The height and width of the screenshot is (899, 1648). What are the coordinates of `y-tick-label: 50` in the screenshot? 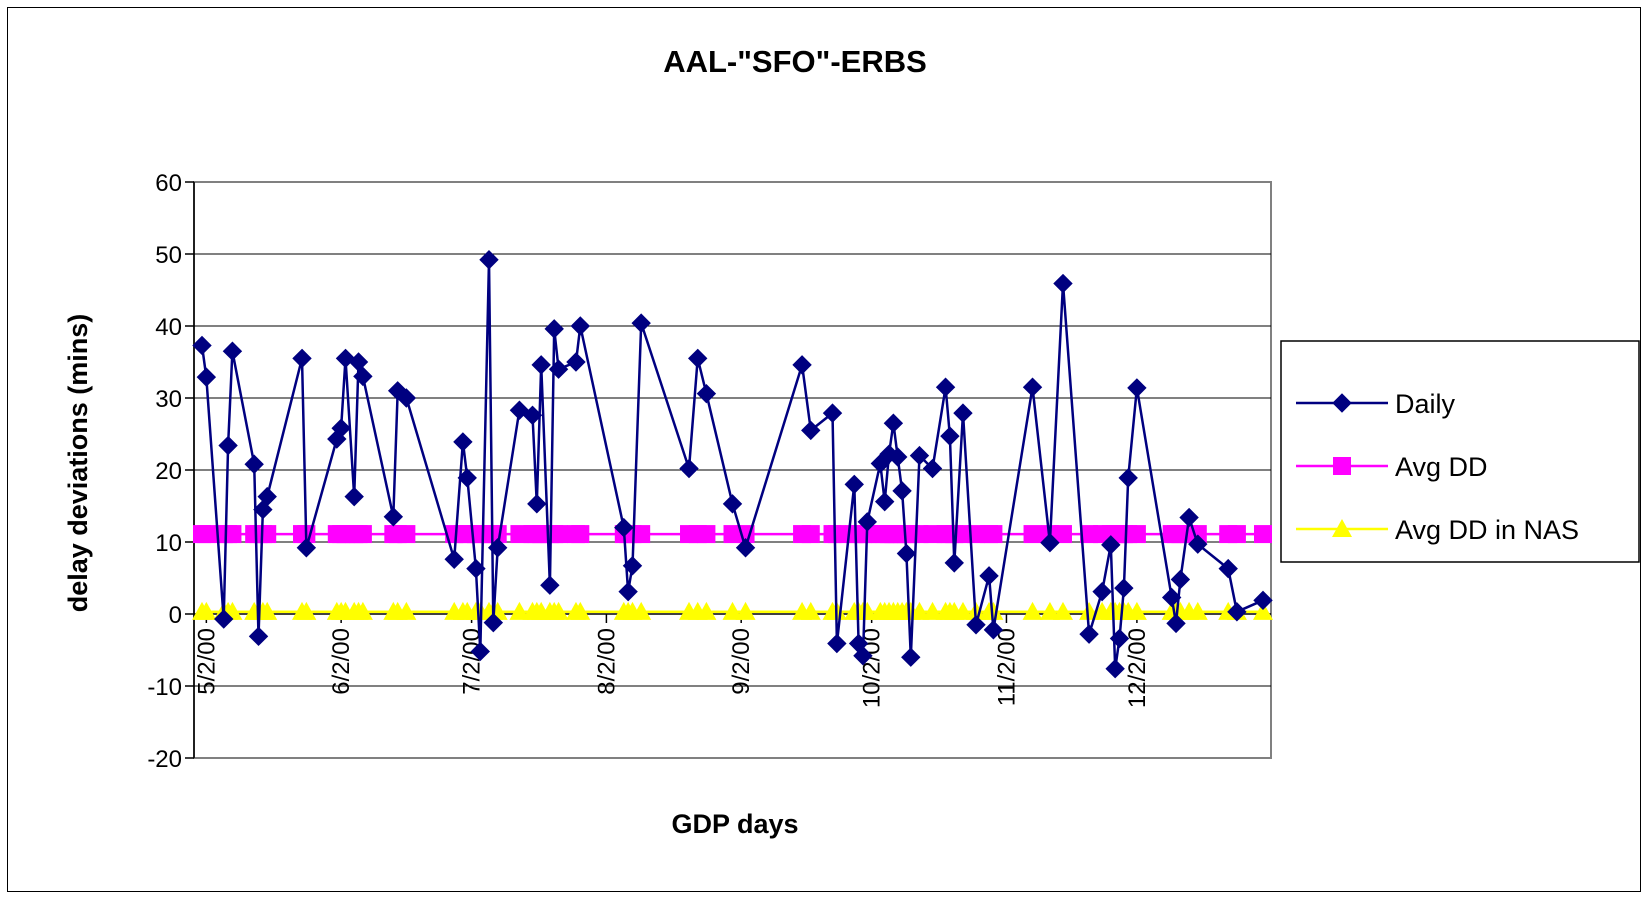 It's located at (168, 255).